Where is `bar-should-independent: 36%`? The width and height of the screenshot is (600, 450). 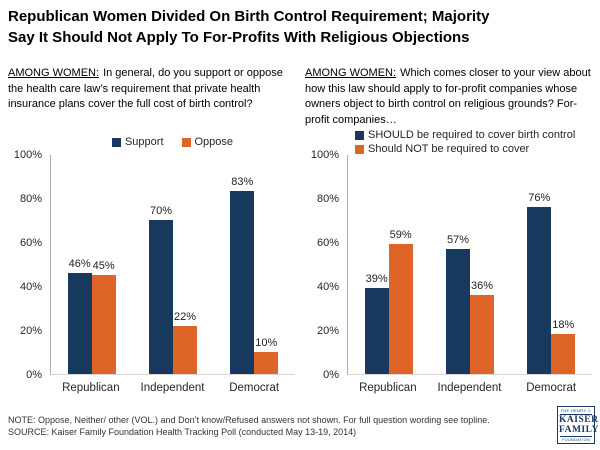
bar-should-independent: 36% is located at coordinates (481, 327).